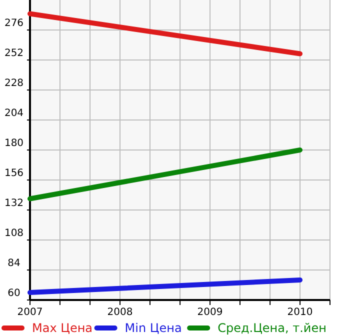 Image resolution: width=345 pixels, height=335 pixels. What do you see at coordinates (14, 293) in the screenshot?
I see `y-tick-label: 60` at bounding box center [14, 293].